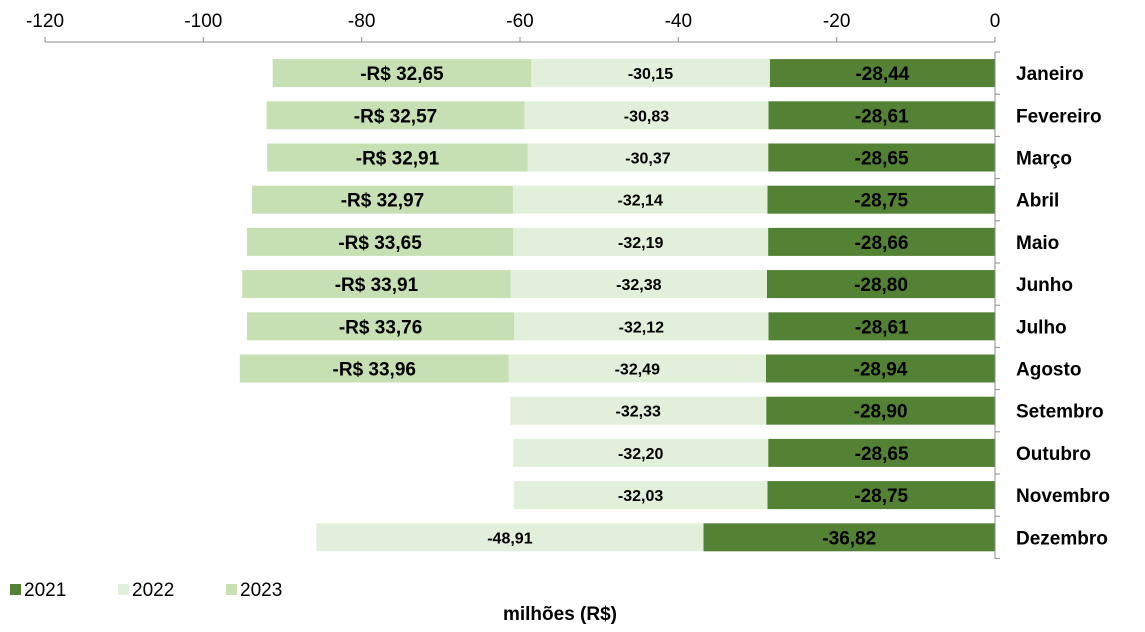  Describe the element at coordinates (1044, 159) in the screenshot. I see `category-label: Março` at that location.